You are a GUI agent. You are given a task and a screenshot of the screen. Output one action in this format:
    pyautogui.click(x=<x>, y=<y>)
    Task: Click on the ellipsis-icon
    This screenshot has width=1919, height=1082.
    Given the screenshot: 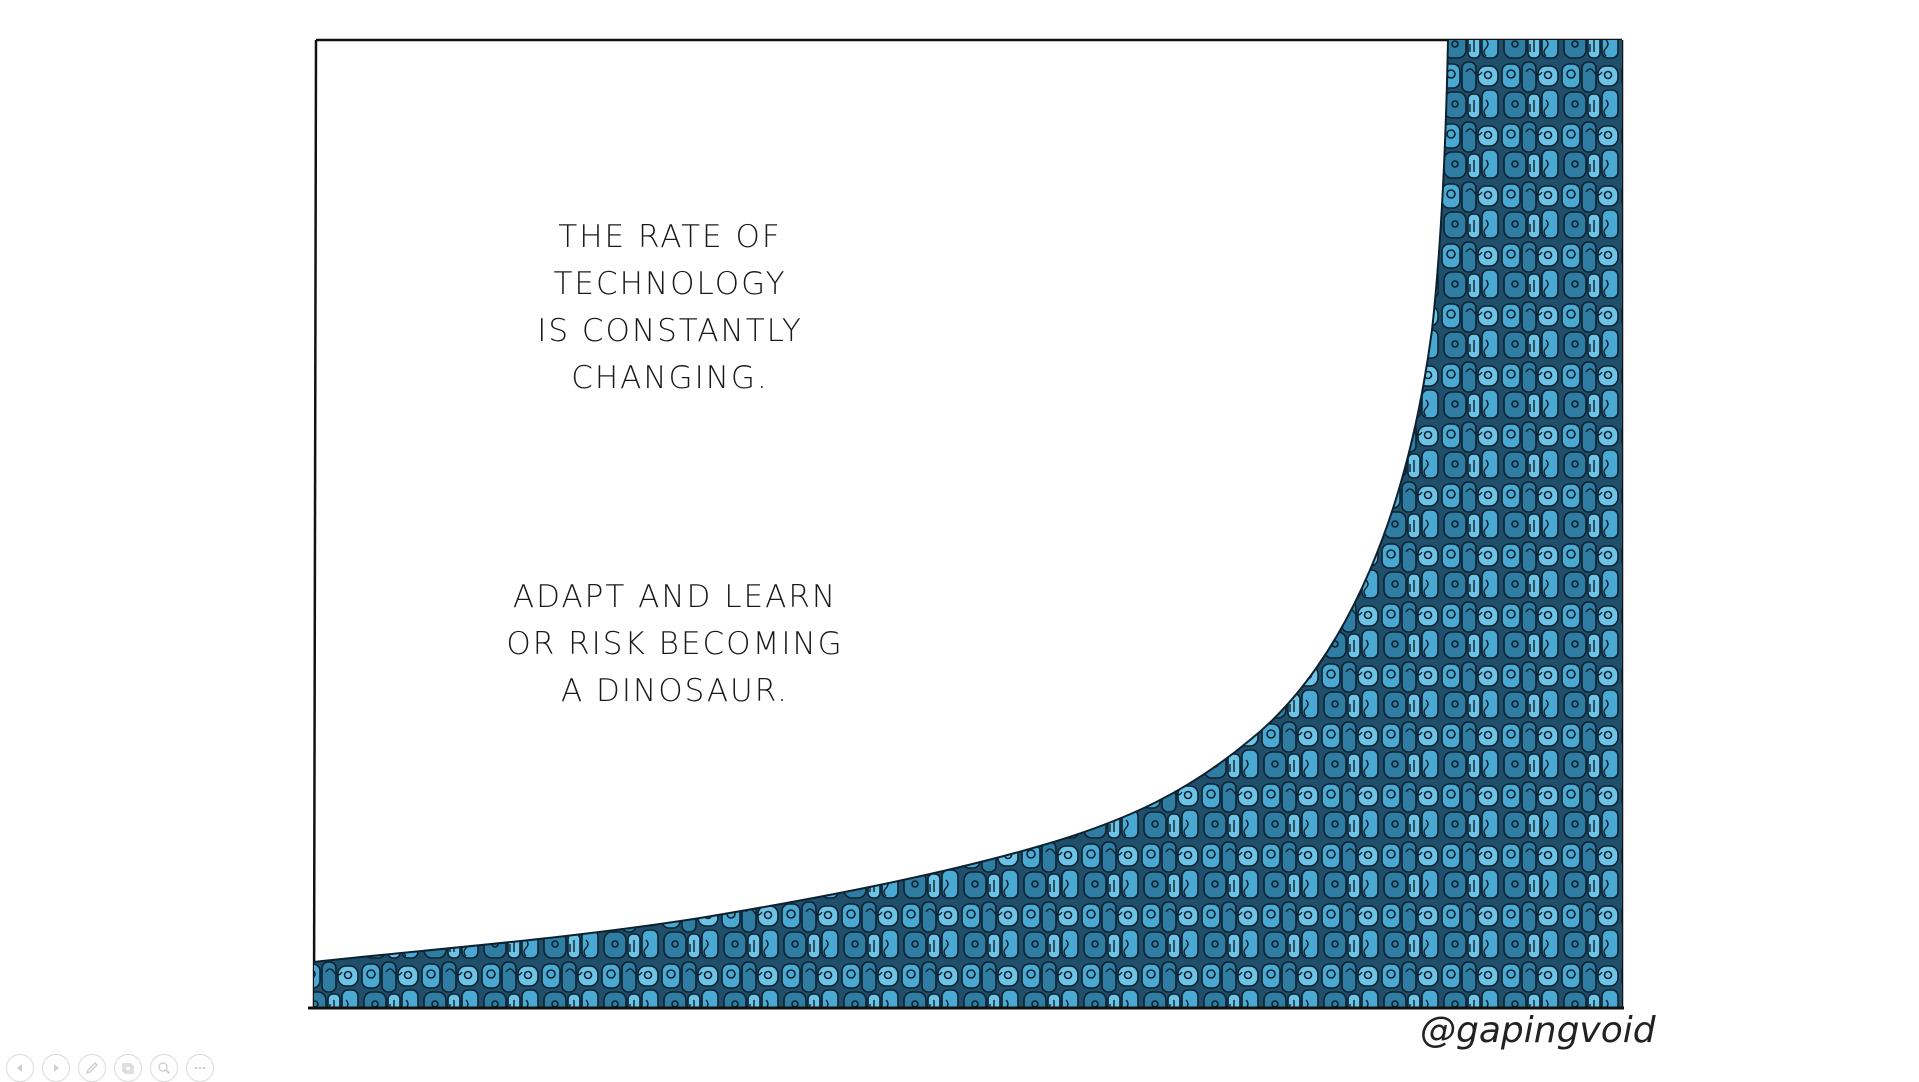 What is the action you would take?
    pyautogui.click(x=200, y=1068)
    